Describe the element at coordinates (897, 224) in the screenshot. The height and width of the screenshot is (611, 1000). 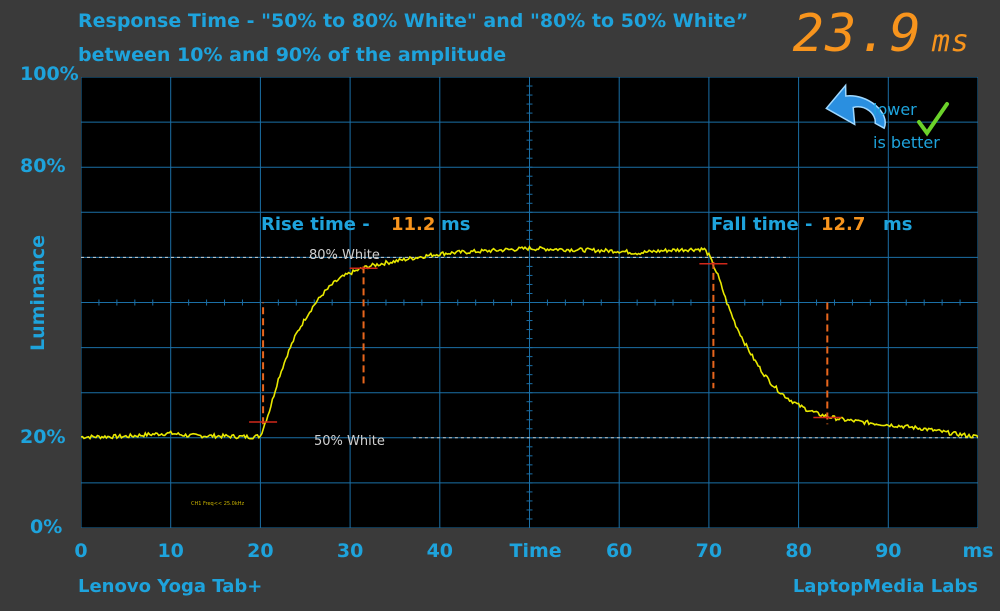
I see `fall-time-unit: ms` at that location.